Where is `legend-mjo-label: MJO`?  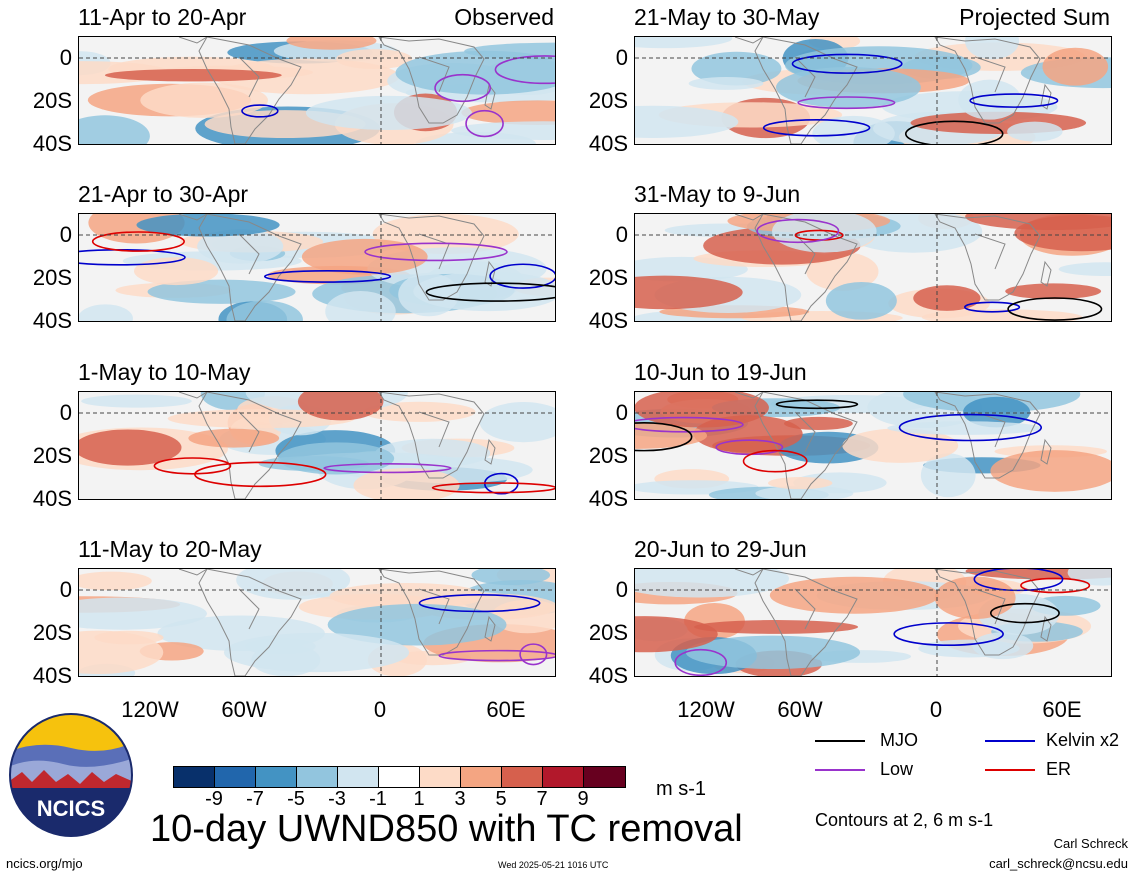
legend-mjo-label: MJO is located at coordinates (899, 740).